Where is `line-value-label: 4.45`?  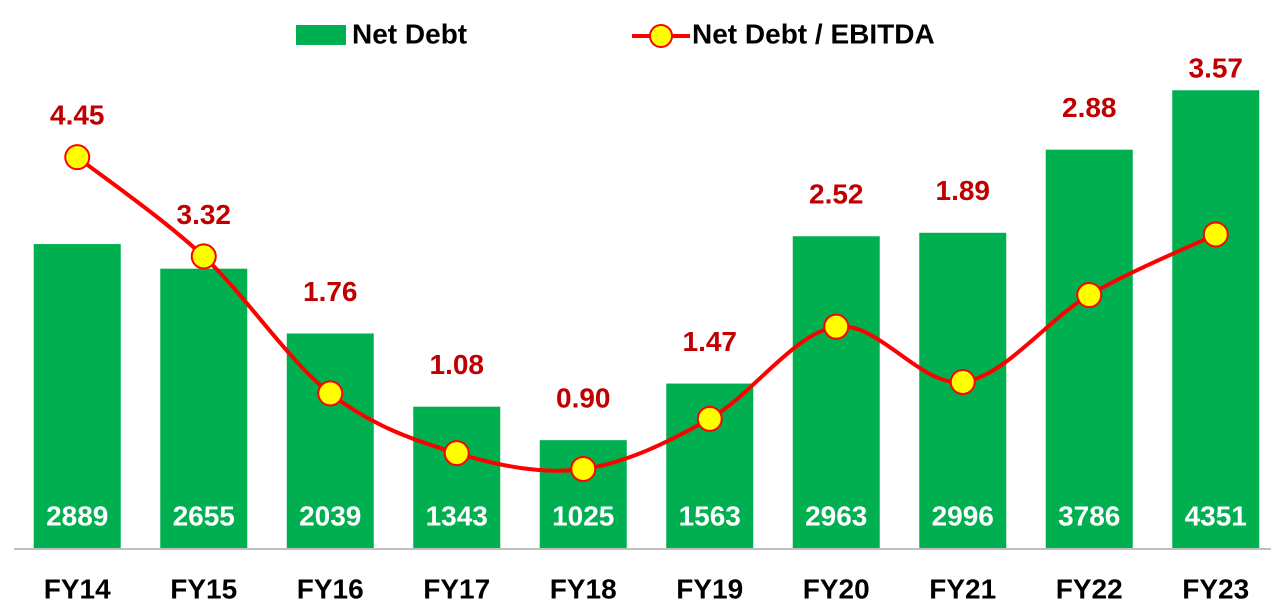 line-value-label: 4.45 is located at coordinates (77, 115).